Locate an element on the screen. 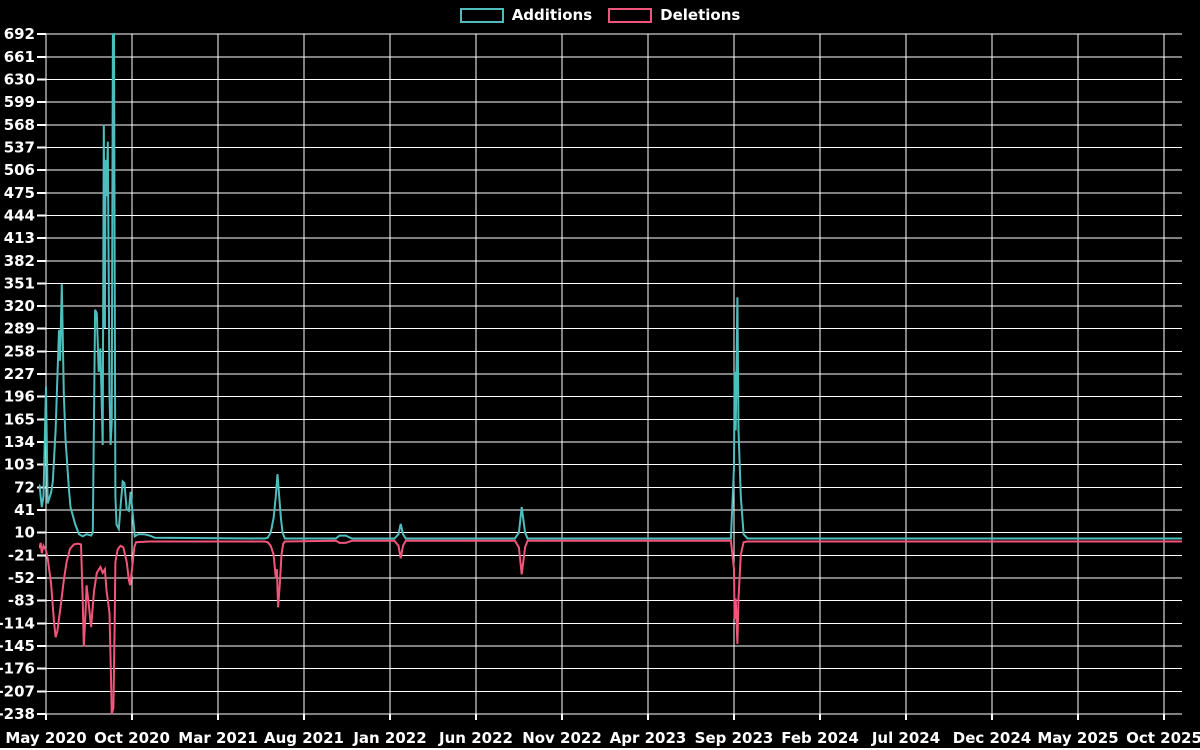  y-tick-label: -114 is located at coordinates (17, 623).